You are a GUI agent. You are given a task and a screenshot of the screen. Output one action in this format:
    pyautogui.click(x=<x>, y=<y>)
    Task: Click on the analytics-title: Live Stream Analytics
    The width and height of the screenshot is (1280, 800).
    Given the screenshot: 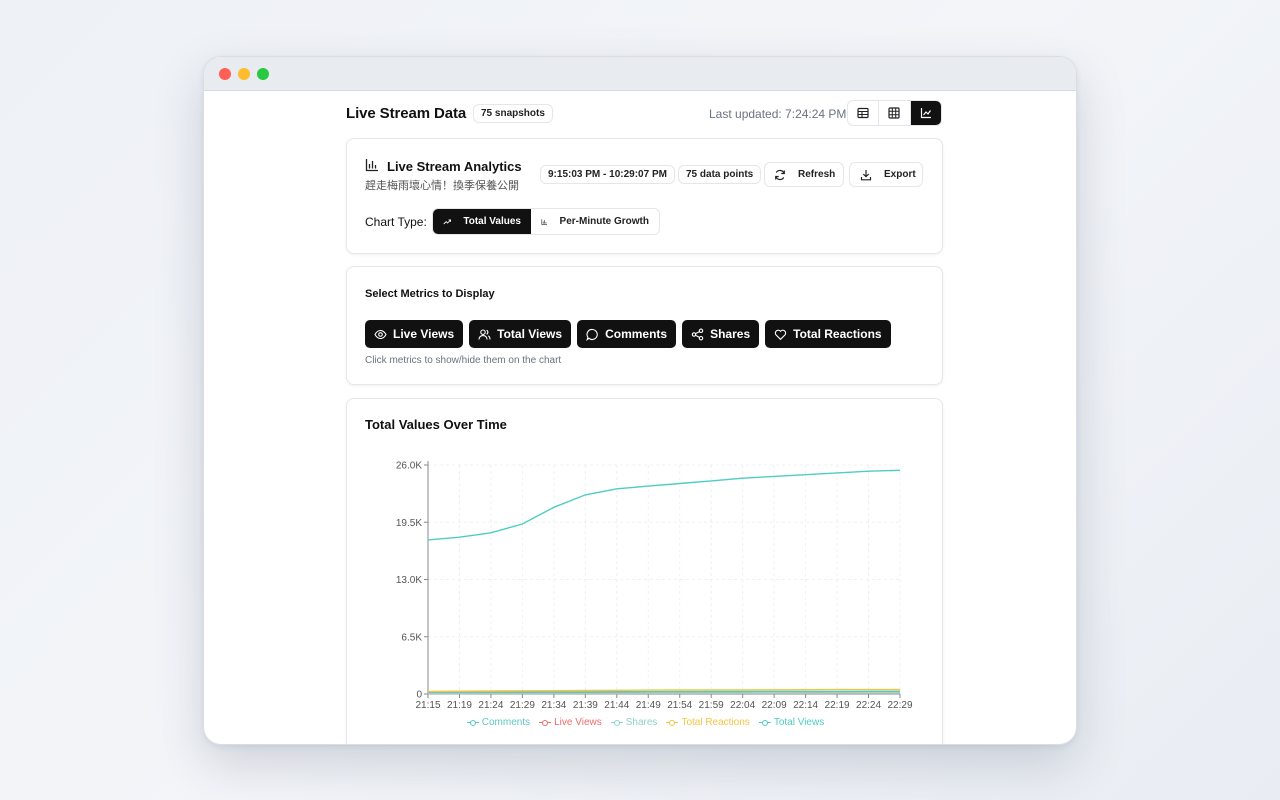 What is the action you would take?
    pyautogui.click(x=454, y=166)
    